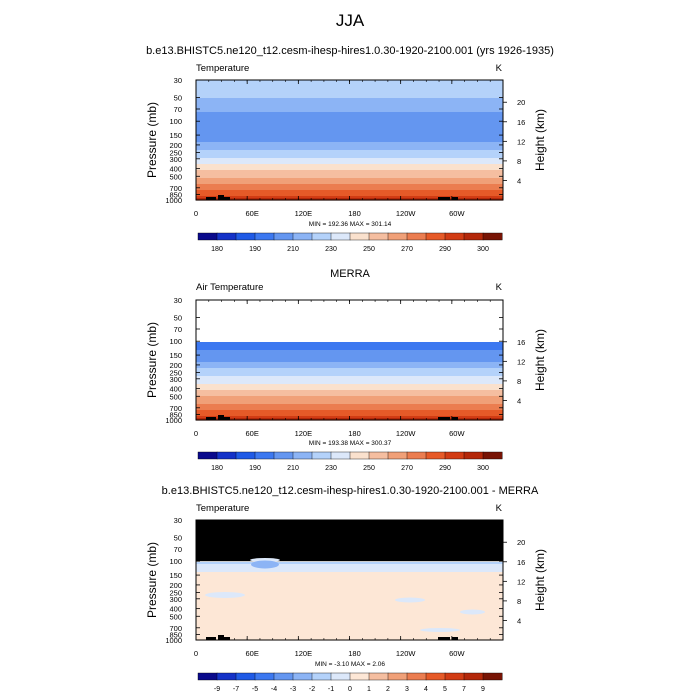 This screenshot has height=700, width=700. What do you see at coordinates (255, 249) in the screenshot?
I see `colorbar-label: 190` at bounding box center [255, 249].